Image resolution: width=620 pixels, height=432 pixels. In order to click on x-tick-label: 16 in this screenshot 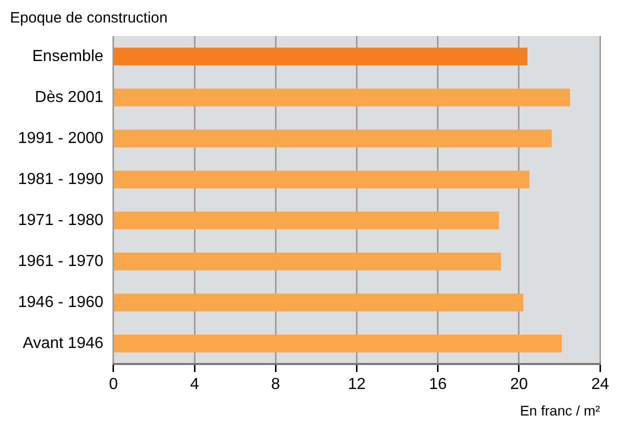, I will do `click(437, 385)`.